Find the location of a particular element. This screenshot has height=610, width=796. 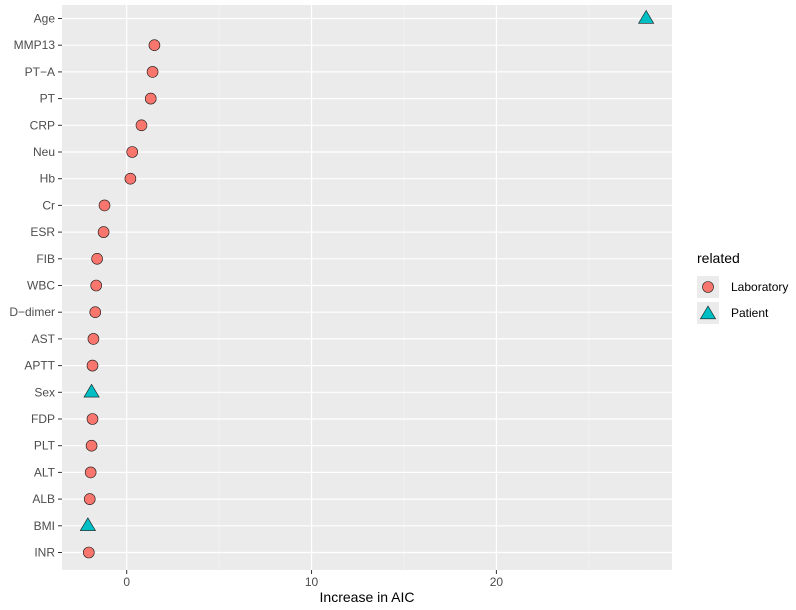

y-tick-label: ALB is located at coordinates (43, 499).